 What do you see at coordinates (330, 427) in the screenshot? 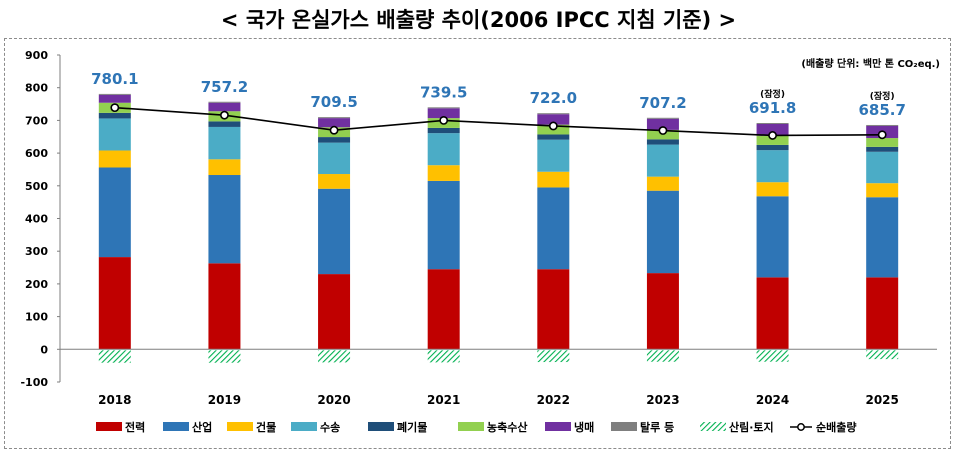
I see `legend-label: 수송` at bounding box center [330, 427].